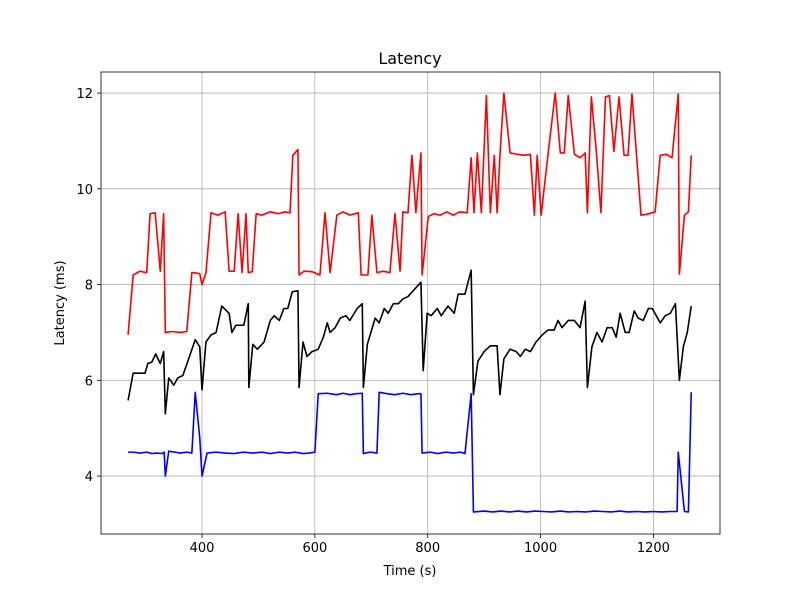 The width and height of the screenshot is (800, 600). I want to click on x-tick-label: 800, so click(427, 548).